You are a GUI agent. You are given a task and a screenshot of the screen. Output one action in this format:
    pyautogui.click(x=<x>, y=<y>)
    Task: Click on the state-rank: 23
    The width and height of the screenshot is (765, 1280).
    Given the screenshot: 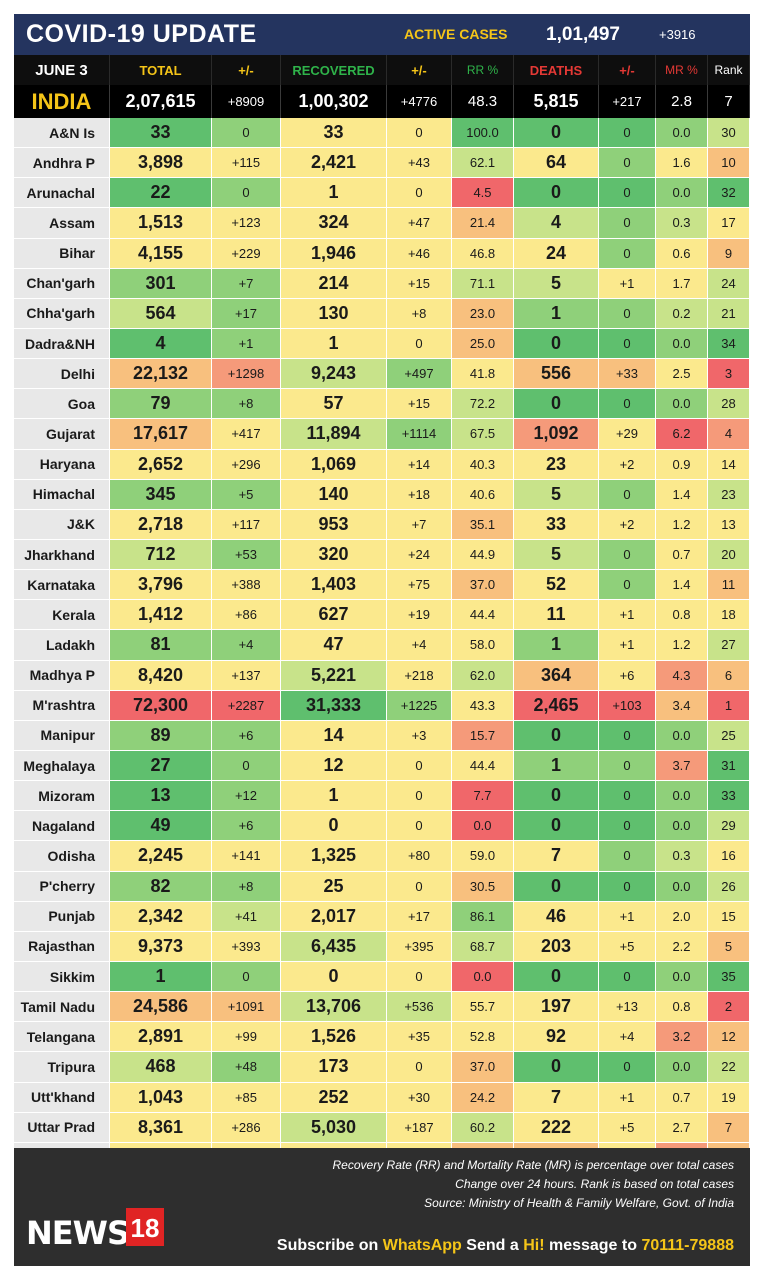 What is the action you would take?
    pyautogui.click(x=729, y=494)
    